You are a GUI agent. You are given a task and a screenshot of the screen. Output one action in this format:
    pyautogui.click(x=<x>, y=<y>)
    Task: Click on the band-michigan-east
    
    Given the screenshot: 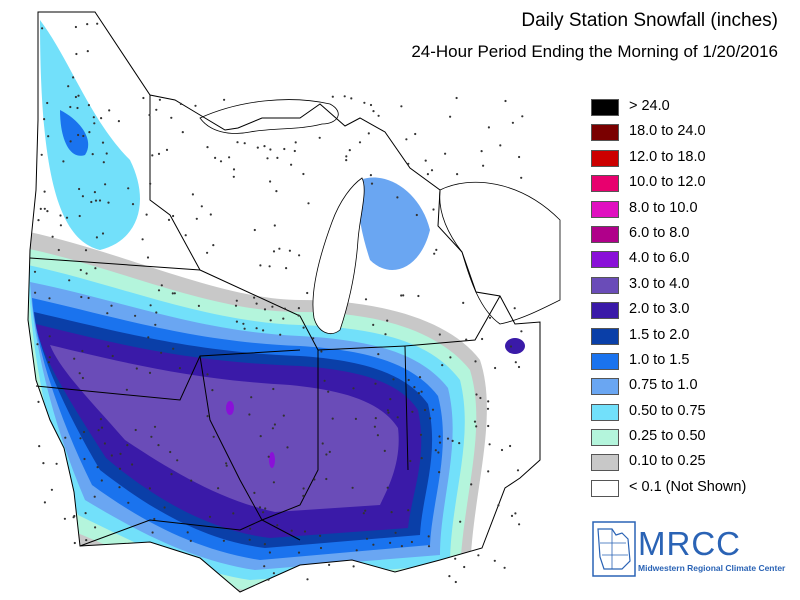 What is the action you would take?
    pyautogui.click(x=394, y=223)
    